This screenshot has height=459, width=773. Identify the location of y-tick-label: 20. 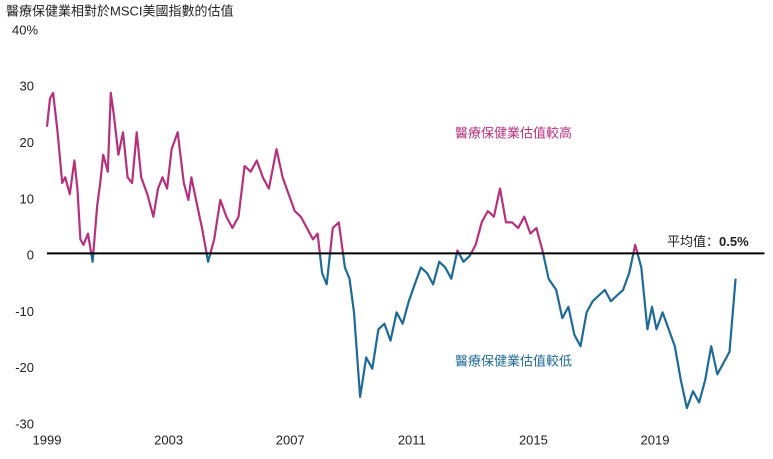
(27, 142).